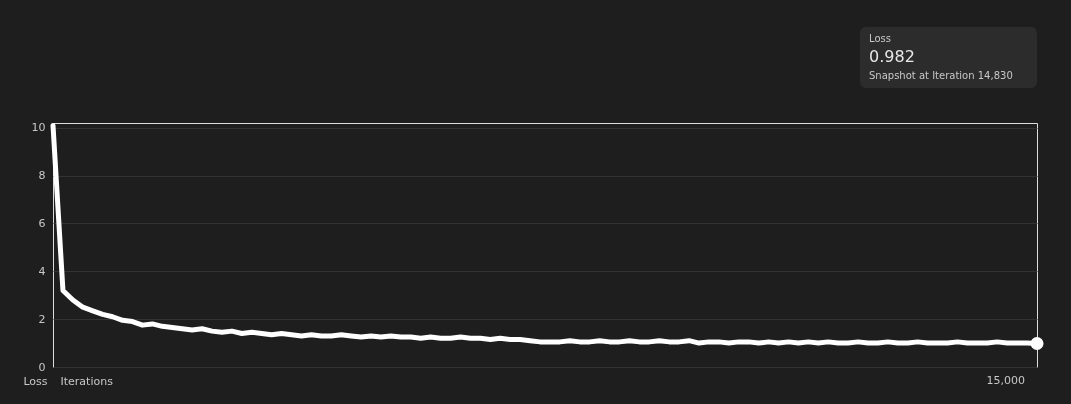 This screenshot has width=1071, height=404. What do you see at coordinates (892, 56) in the screenshot?
I see `text: 0.982` at bounding box center [892, 56].